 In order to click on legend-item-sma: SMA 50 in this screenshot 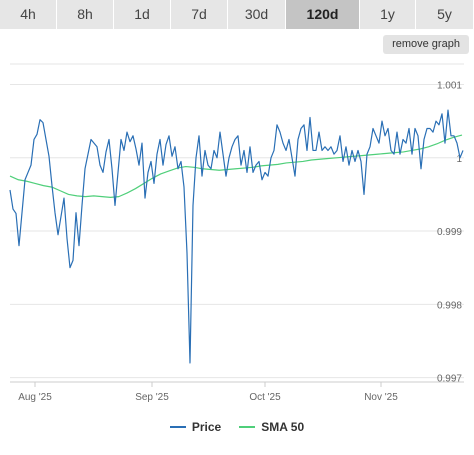, I will do `click(271, 427)`.